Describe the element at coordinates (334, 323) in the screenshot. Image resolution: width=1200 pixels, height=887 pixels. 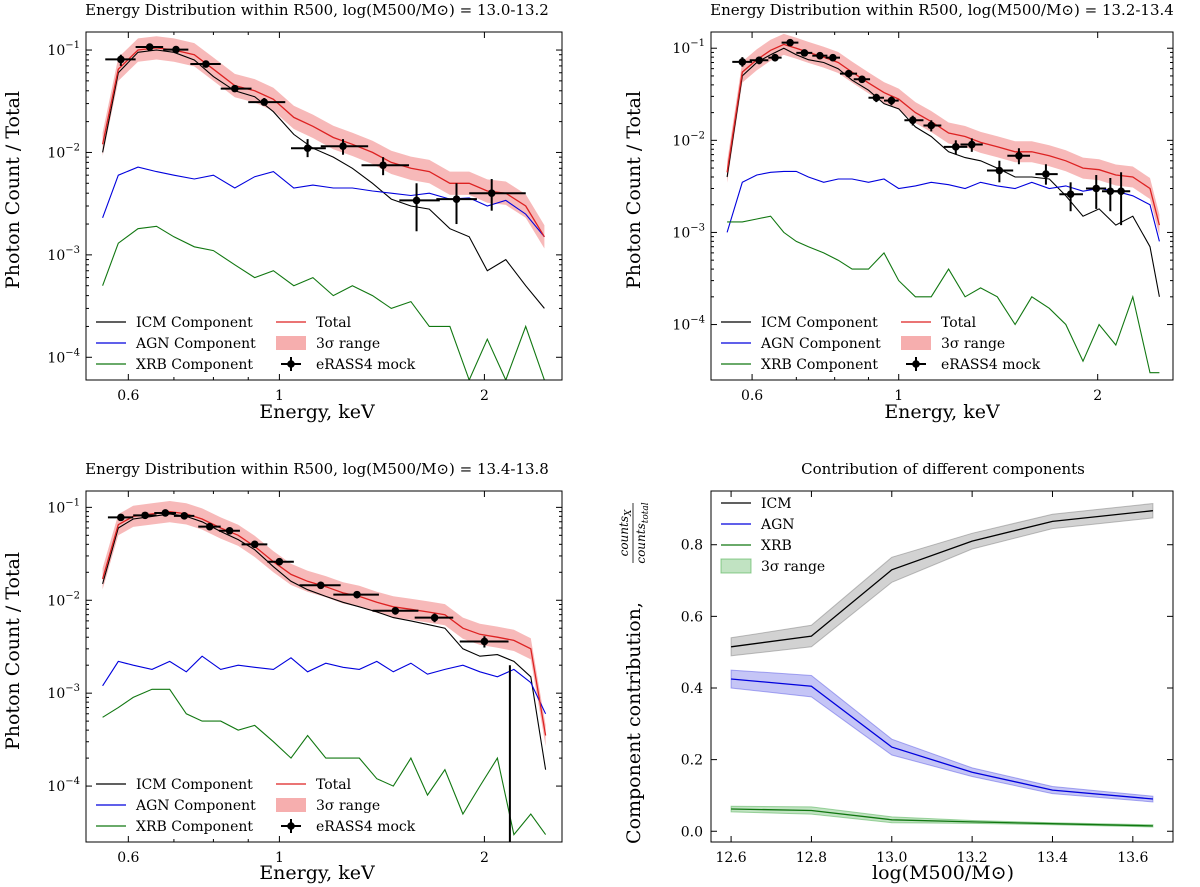
I see `legend-label-total: Total` at that location.